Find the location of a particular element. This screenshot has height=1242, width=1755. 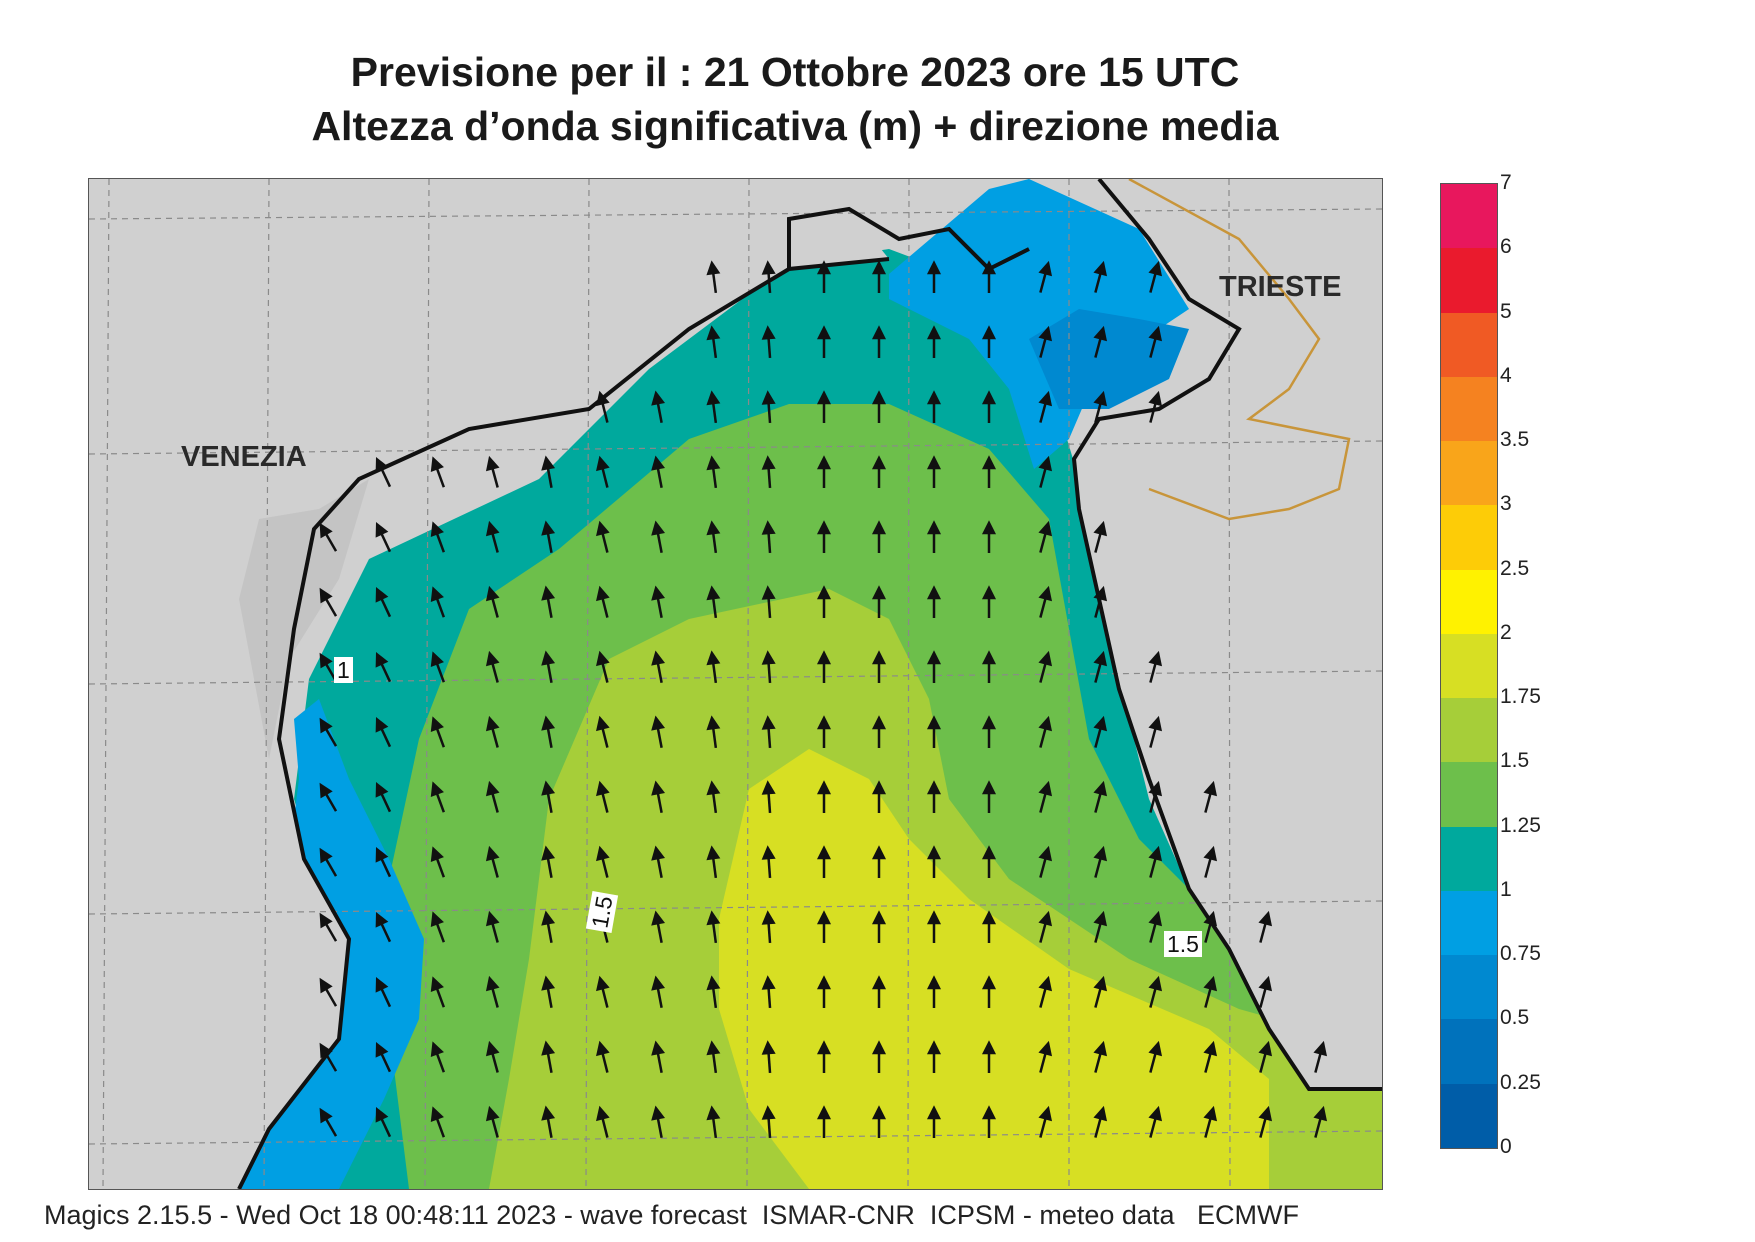

legend-label: 0.25 is located at coordinates (1520, 1082).